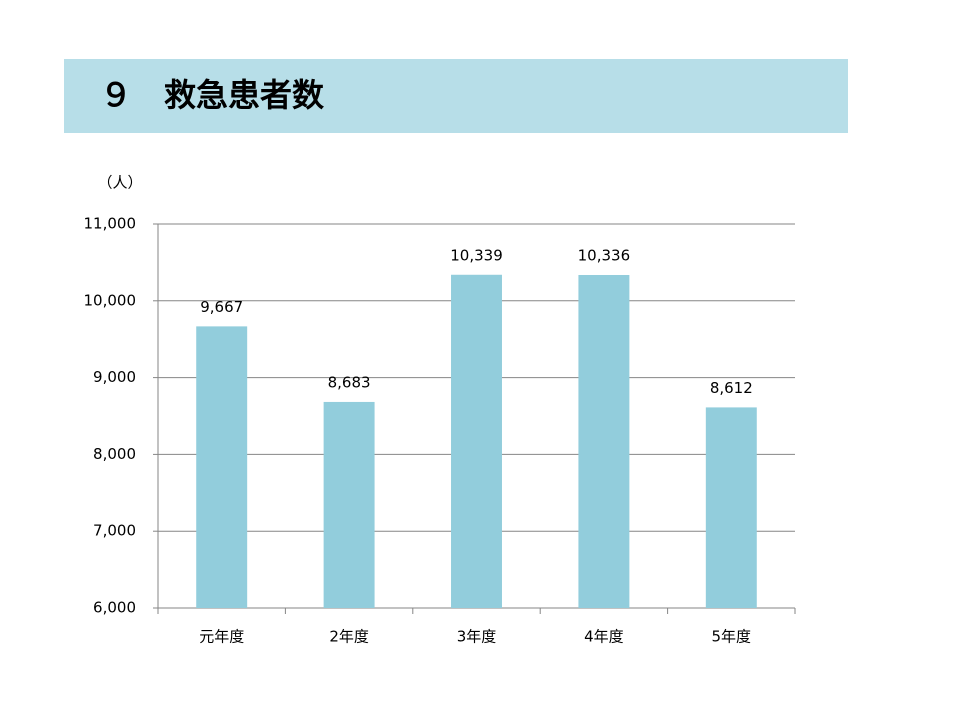  I want to click on x-tick-label: 元年度, so click(221, 637).